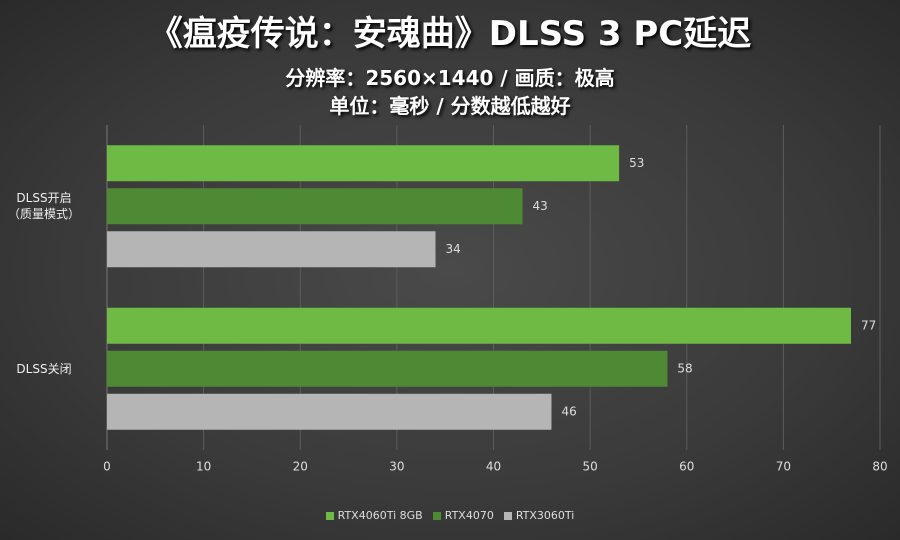  What do you see at coordinates (493, 467) in the screenshot?
I see `x-tick-label: 40` at bounding box center [493, 467].